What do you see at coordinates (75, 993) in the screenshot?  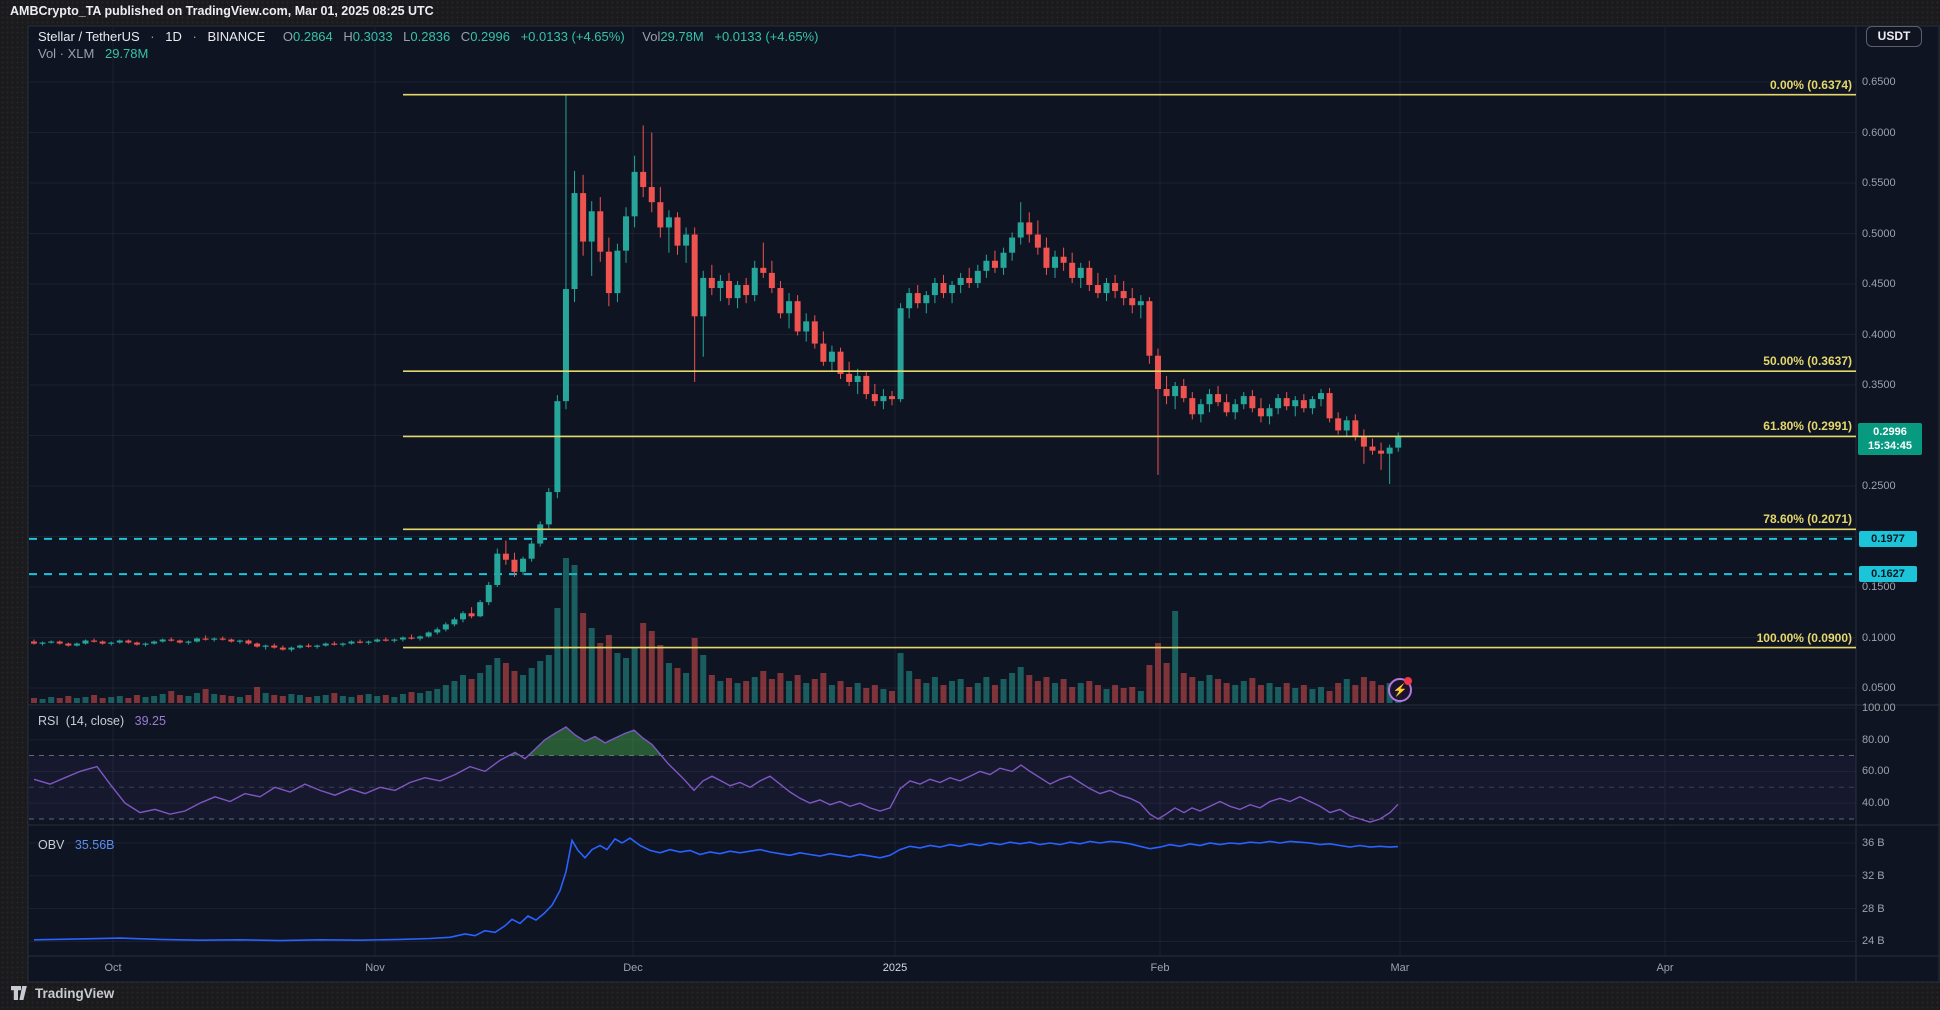 I see `tradingview-logo-text: TradingView` at bounding box center [75, 993].